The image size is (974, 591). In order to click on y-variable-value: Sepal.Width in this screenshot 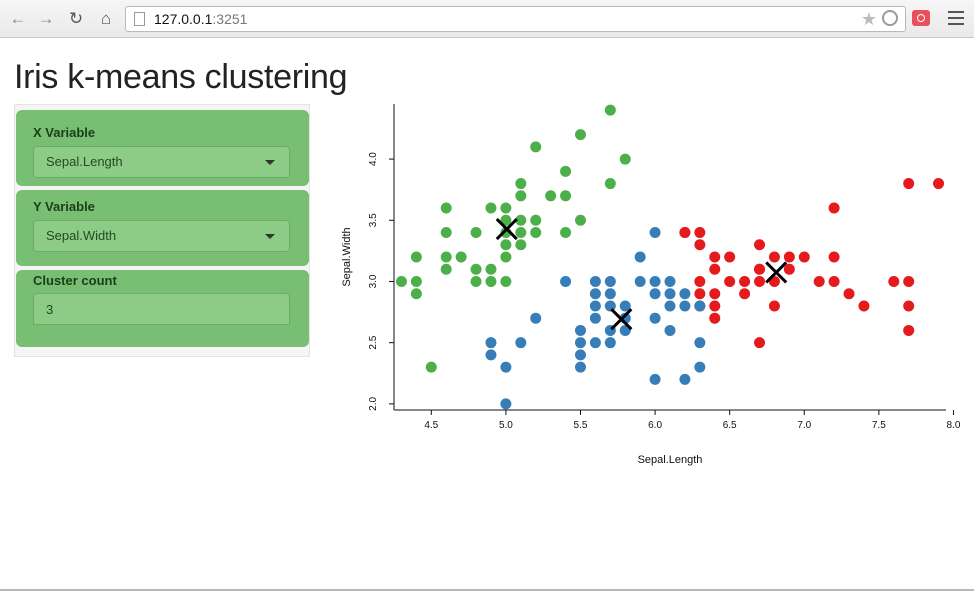, I will do `click(81, 235)`.